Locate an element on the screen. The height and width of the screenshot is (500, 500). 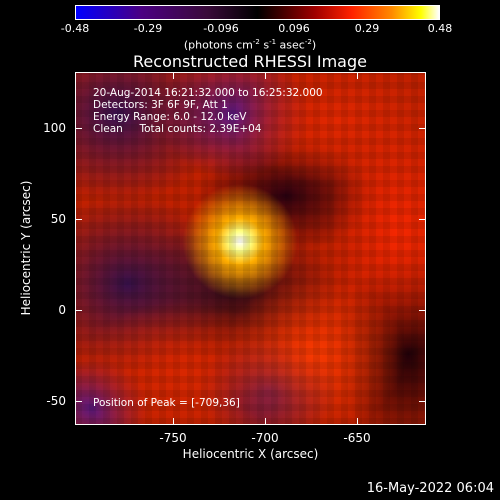
info-clean-counts: Clean Total counts: 2.39E+04 is located at coordinates (177, 129).